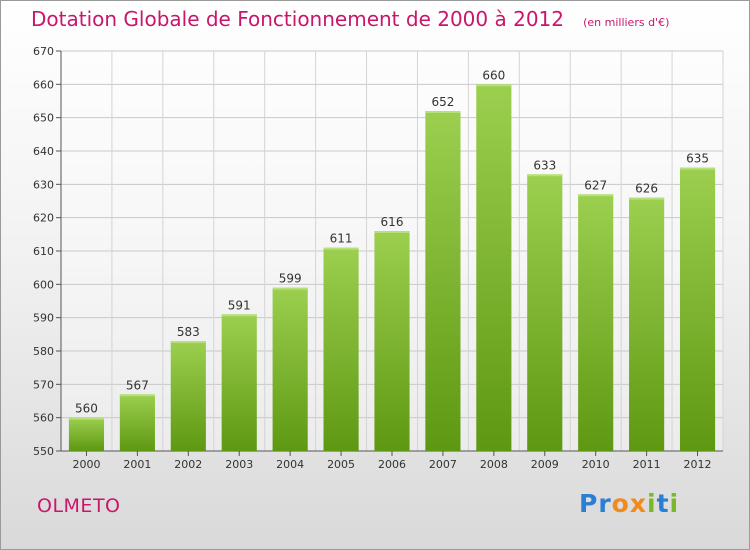  What do you see at coordinates (494, 464) in the screenshot?
I see `x-tick-label: 2008` at bounding box center [494, 464].